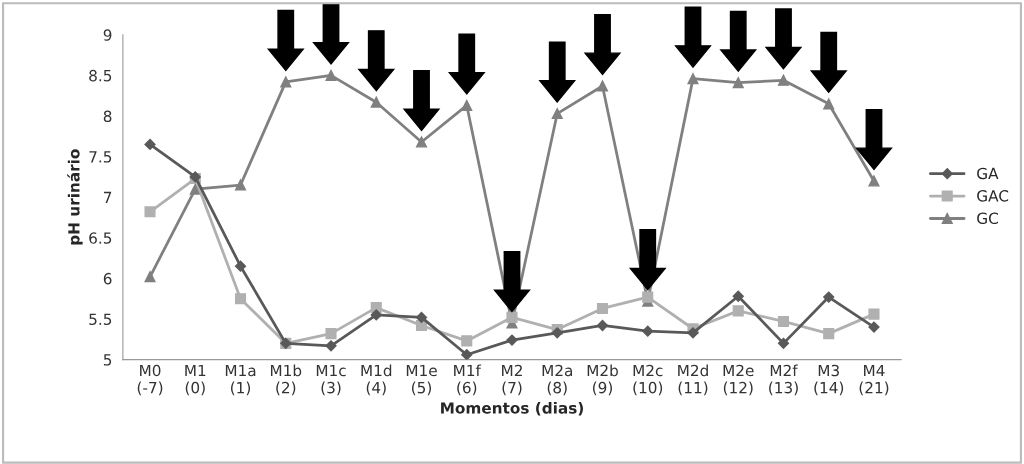 The image size is (1024, 464). What do you see at coordinates (829, 380) in the screenshot?
I see `x-tick-label: M3 (14)` at bounding box center [829, 380].